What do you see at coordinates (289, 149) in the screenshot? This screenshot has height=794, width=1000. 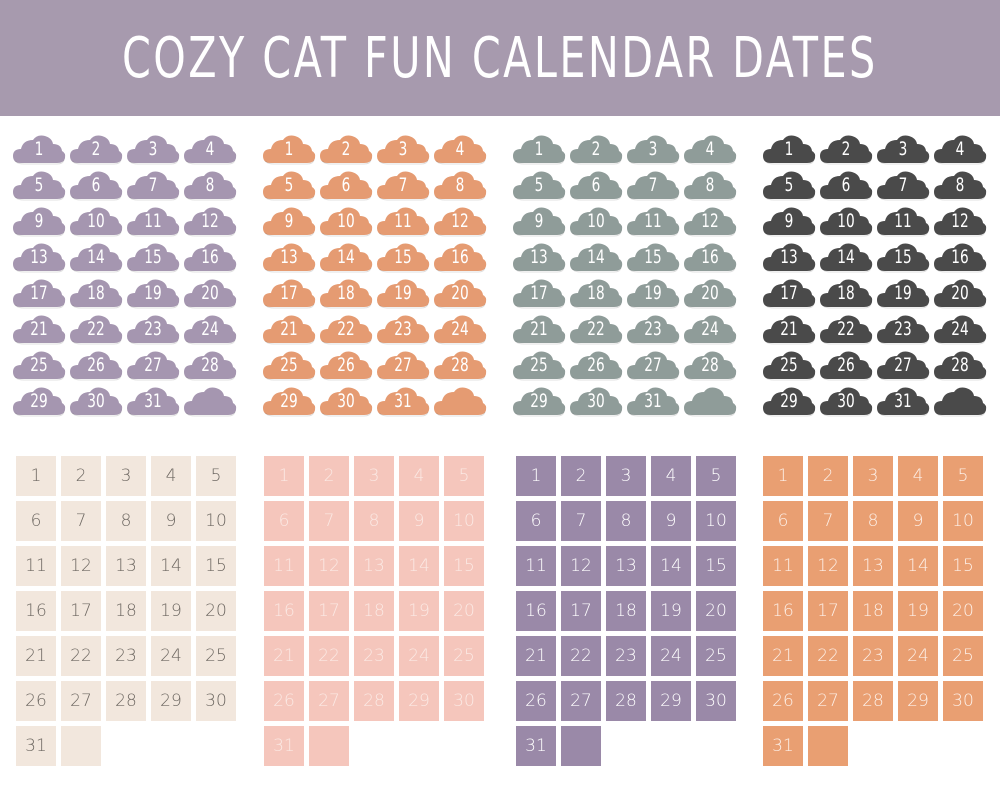 I see `date-label: 1` at bounding box center [289, 149].